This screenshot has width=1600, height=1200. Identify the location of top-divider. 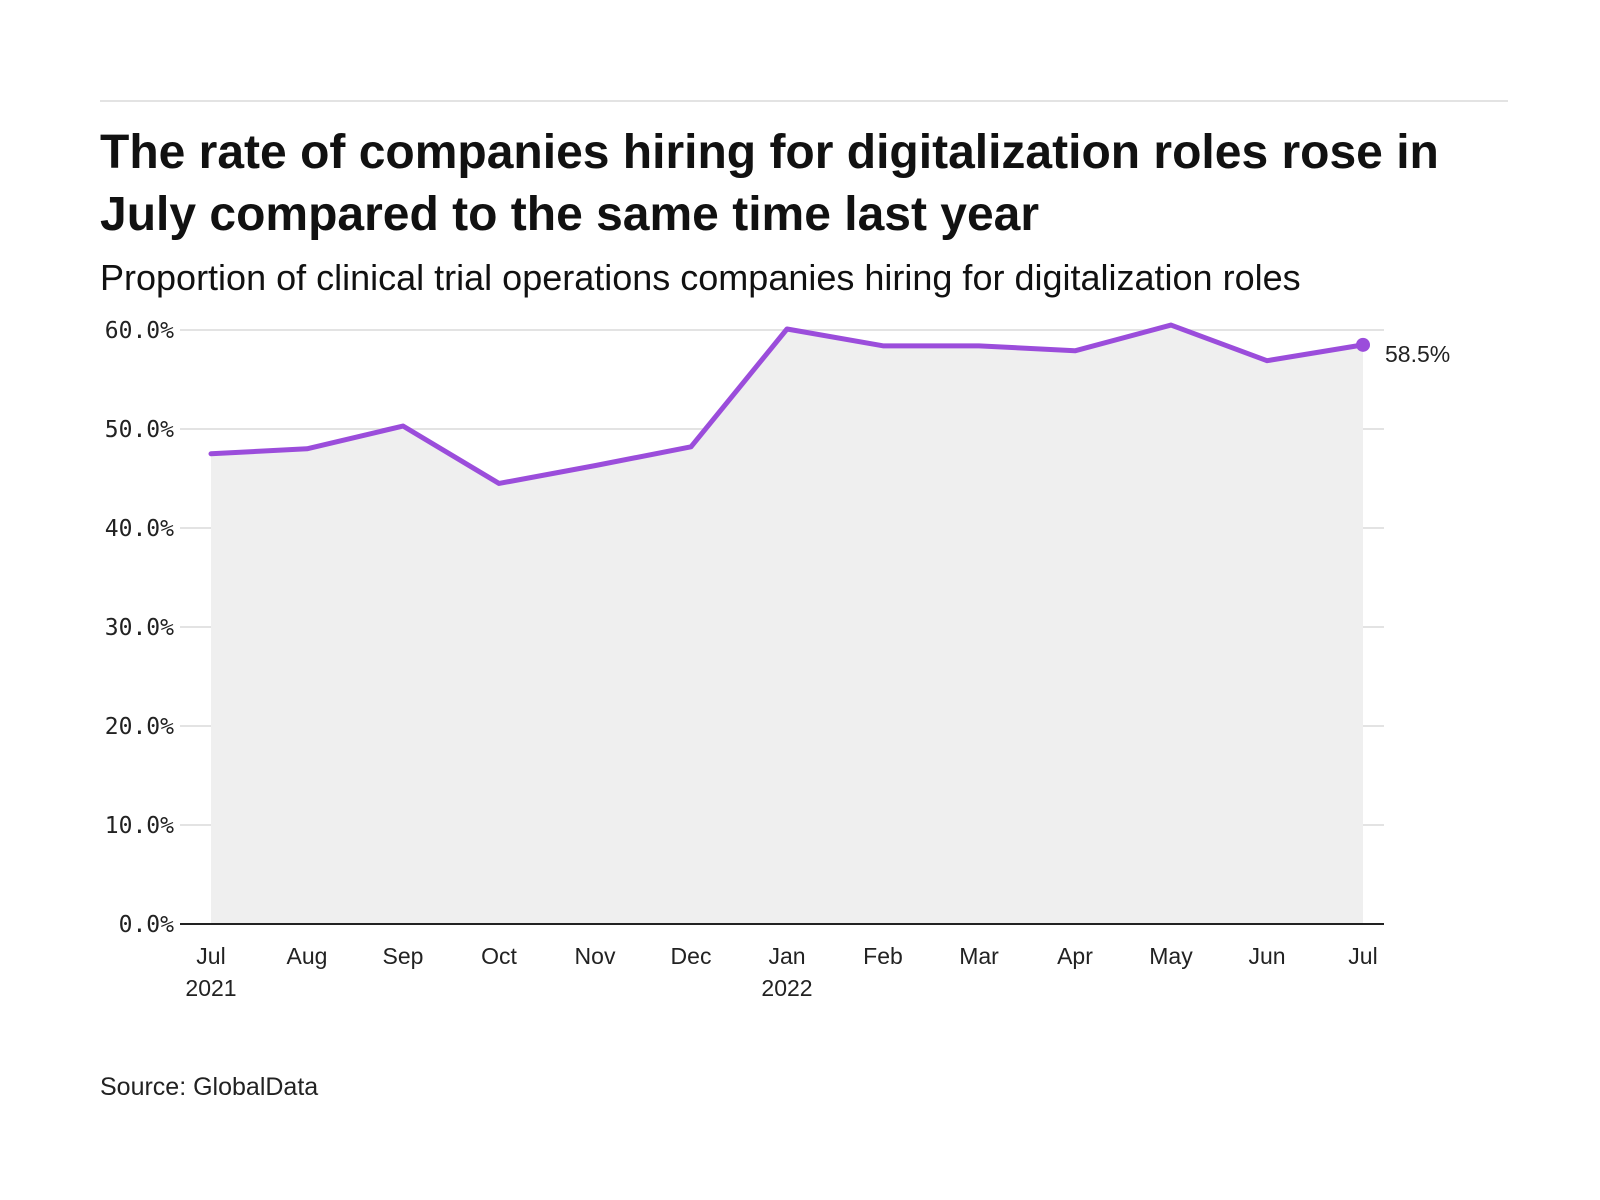
(804, 101).